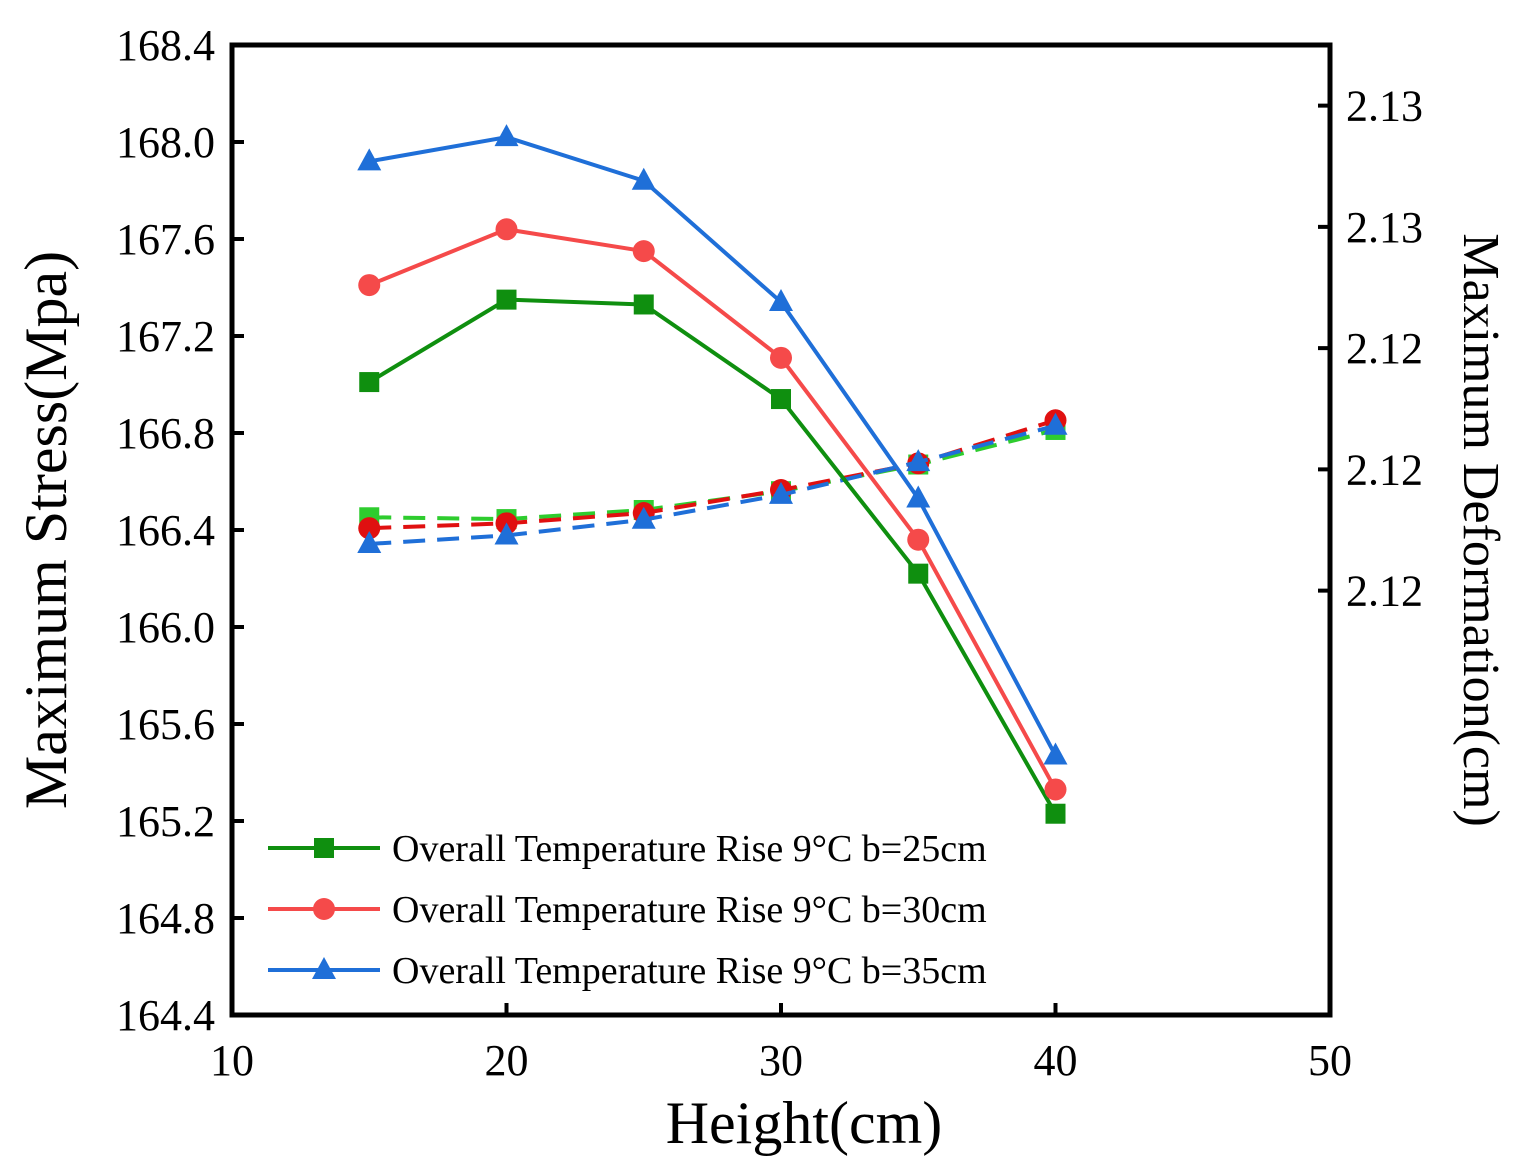  Describe the element at coordinates (781, 1060) in the screenshot. I see `x-tick-label: 30` at that location.